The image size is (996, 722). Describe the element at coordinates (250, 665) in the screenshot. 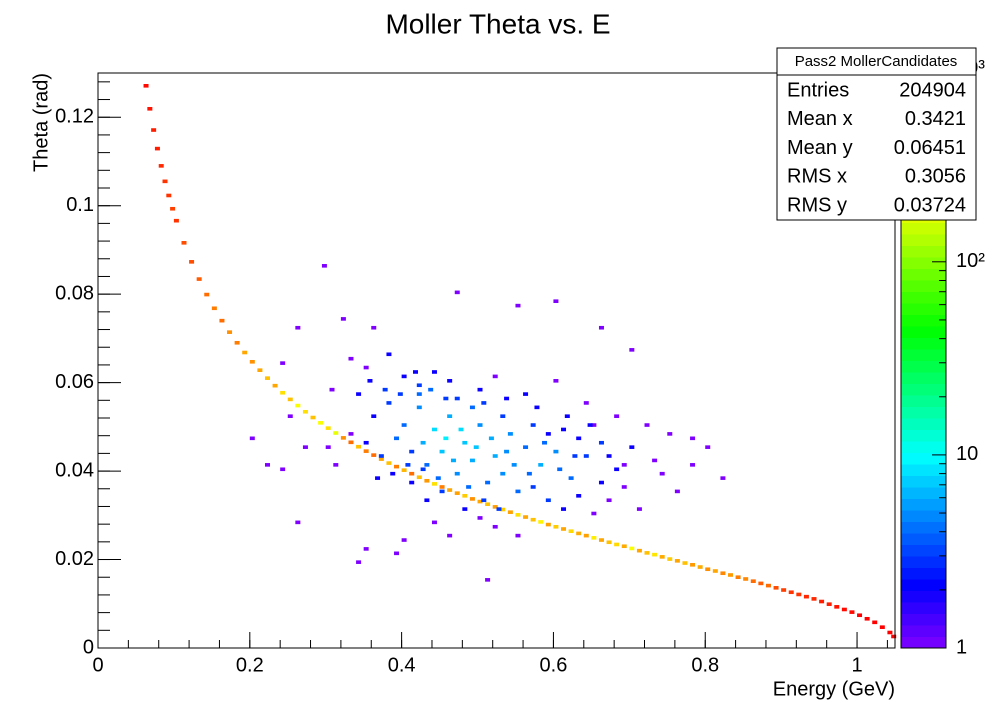

I see `x-tick-label: 0.2` at that location.